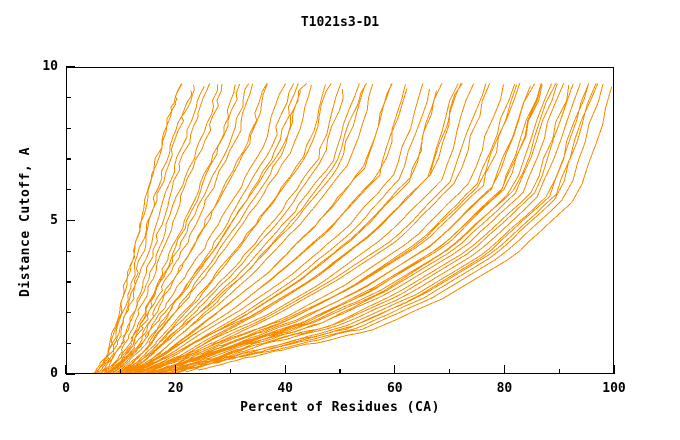  What do you see at coordinates (285, 388) in the screenshot?
I see `x-tick-label-40: 40` at bounding box center [285, 388].